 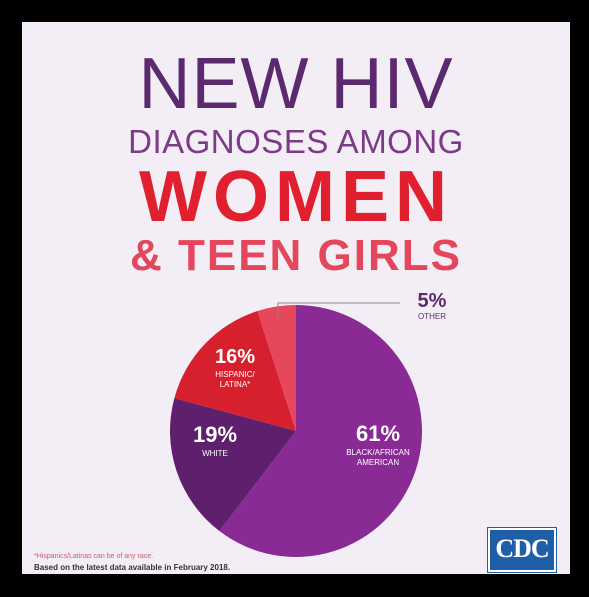 What do you see at coordinates (94, 556) in the screenshot?
I see `footnote: *Hispanics/Latinas can be of any race.` at bounding box center [94, 556].